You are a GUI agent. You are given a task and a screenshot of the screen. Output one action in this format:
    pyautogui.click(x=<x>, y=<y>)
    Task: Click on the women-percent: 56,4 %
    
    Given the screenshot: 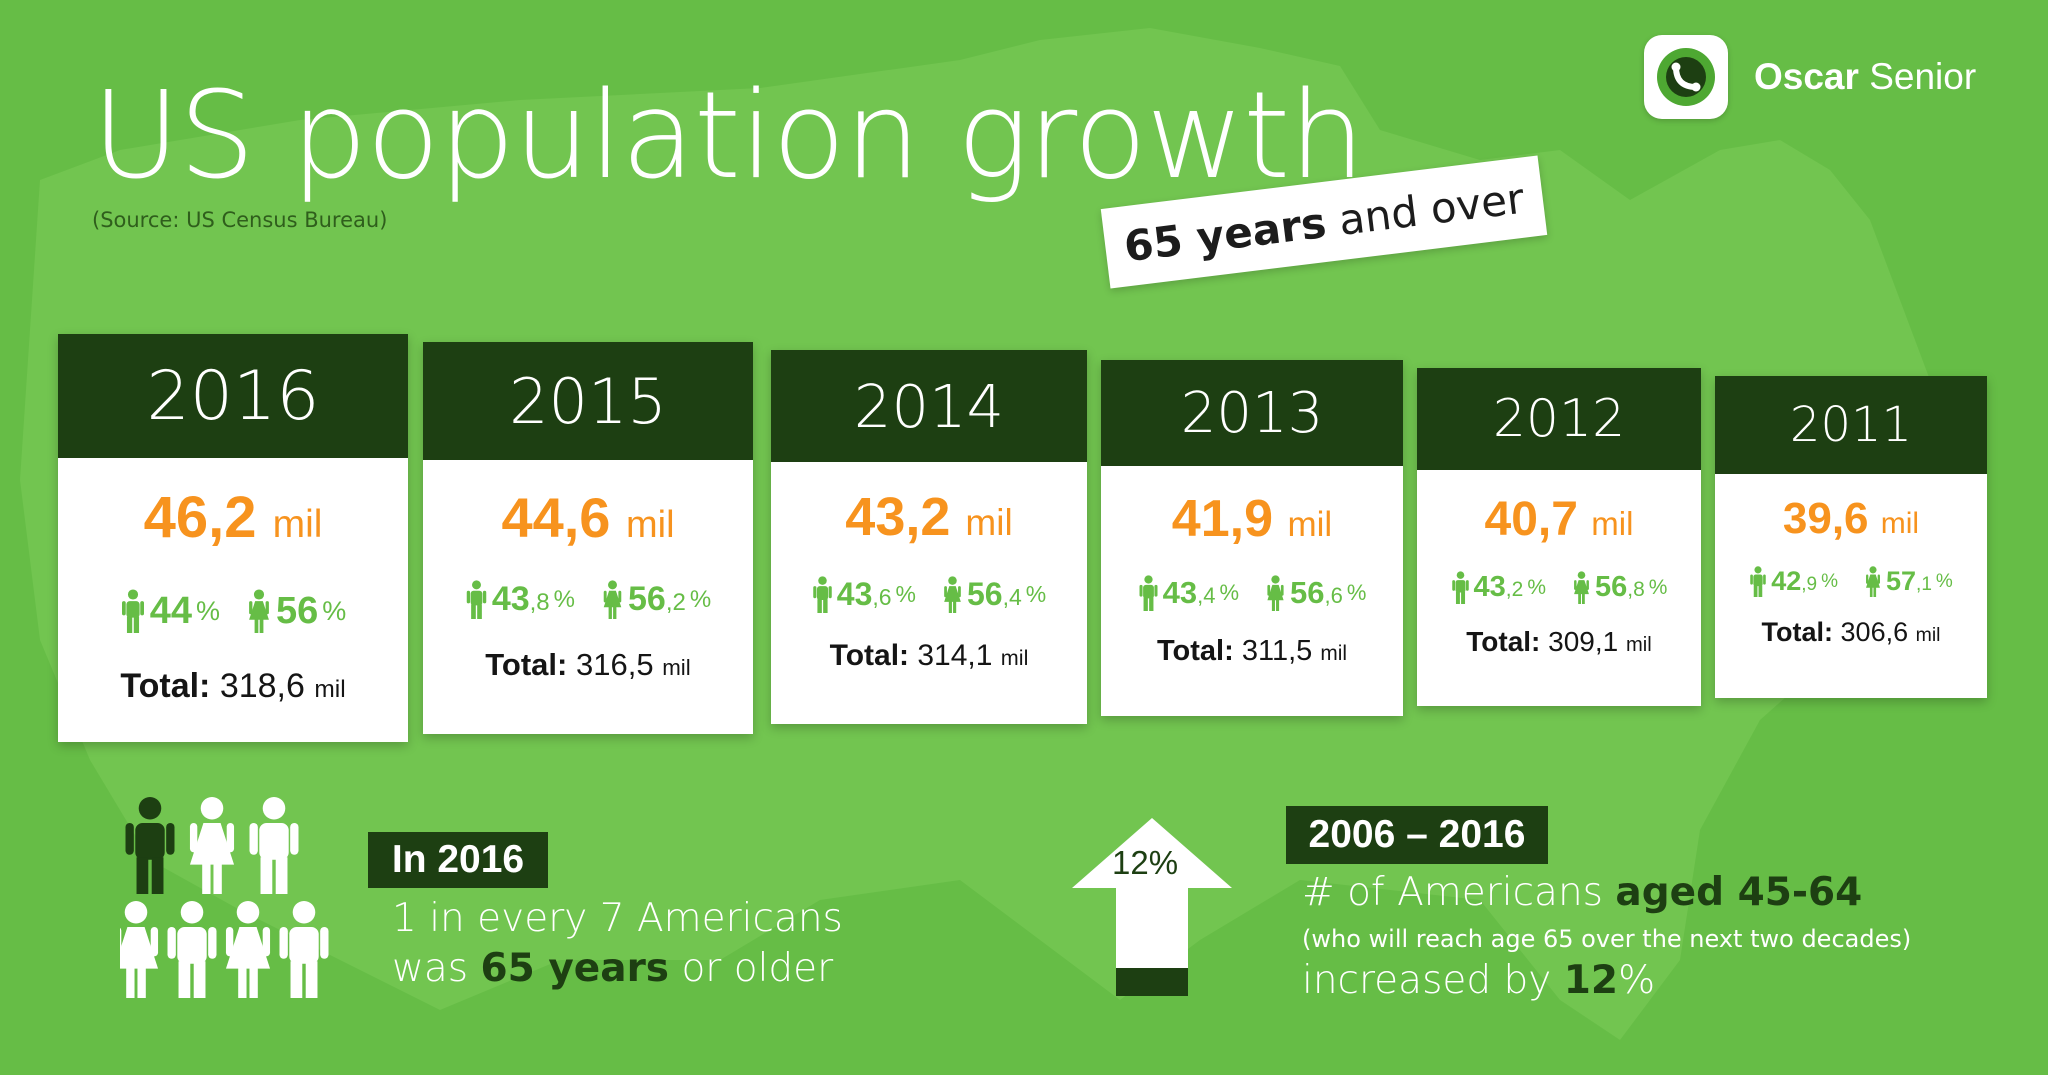 What is the action you would take?
    pyautogui.click(x=994, y=594)
    